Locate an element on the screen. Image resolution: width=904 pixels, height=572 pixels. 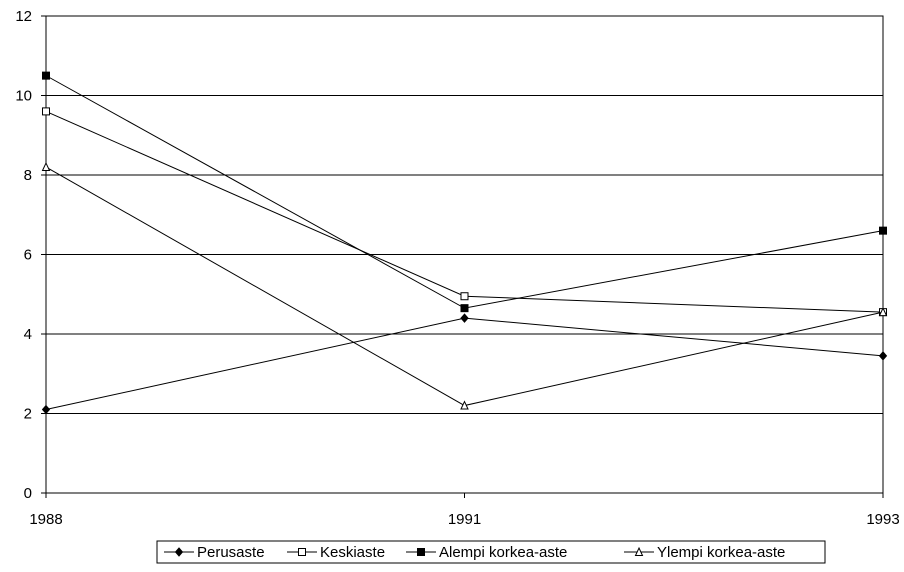
legend-item: Perusaste is located at coordinates (214, 552).